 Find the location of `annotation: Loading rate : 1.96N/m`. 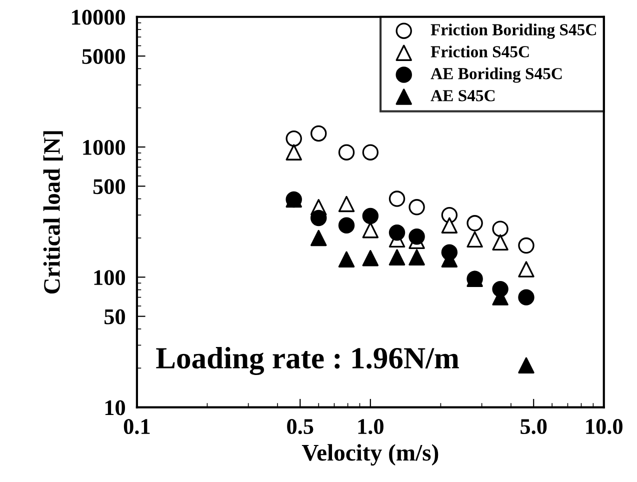

annotation: Loading rate : 1.96N/m is located at coordinates (307, 361).